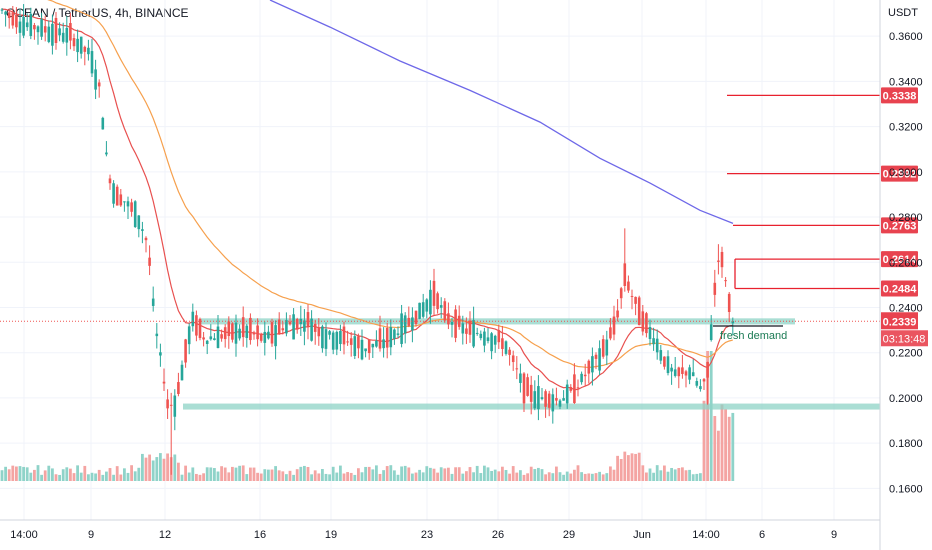 The image size is (932, 550). Describe the element at coordinates (900, 260) in the screenshot. I see `price-level-label: 0.2614` at that location.